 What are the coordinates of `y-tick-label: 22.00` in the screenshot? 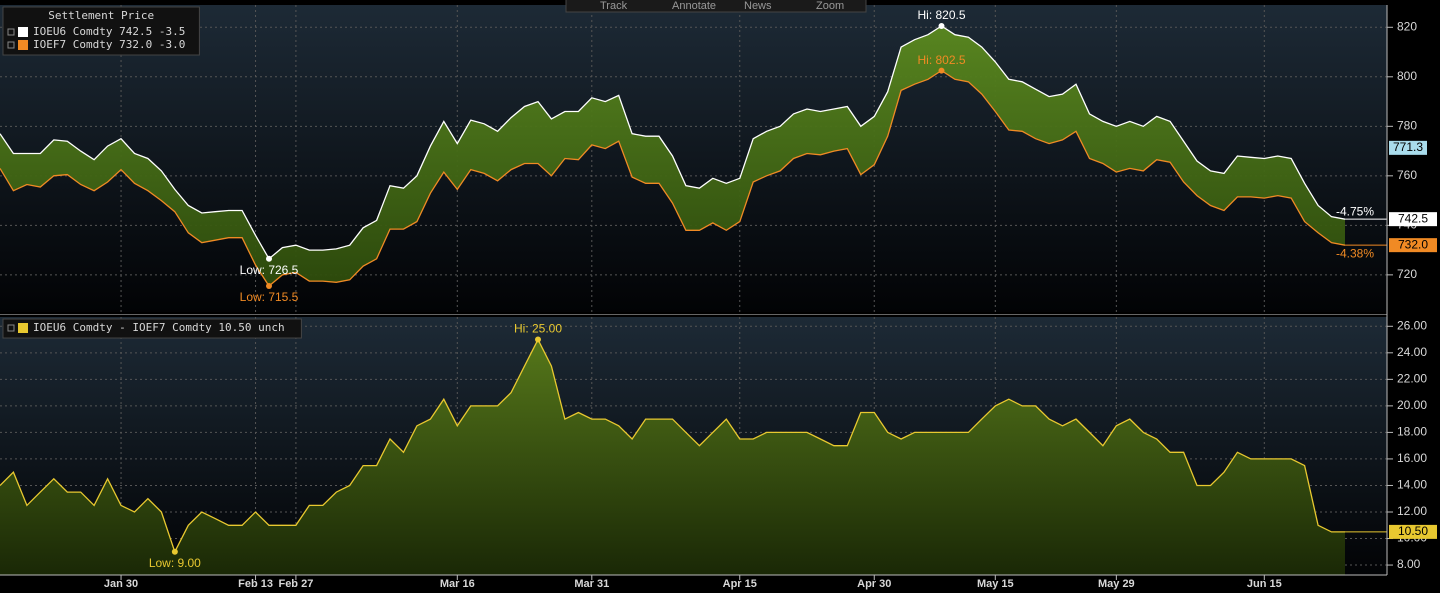 It's located at (1412, 379).